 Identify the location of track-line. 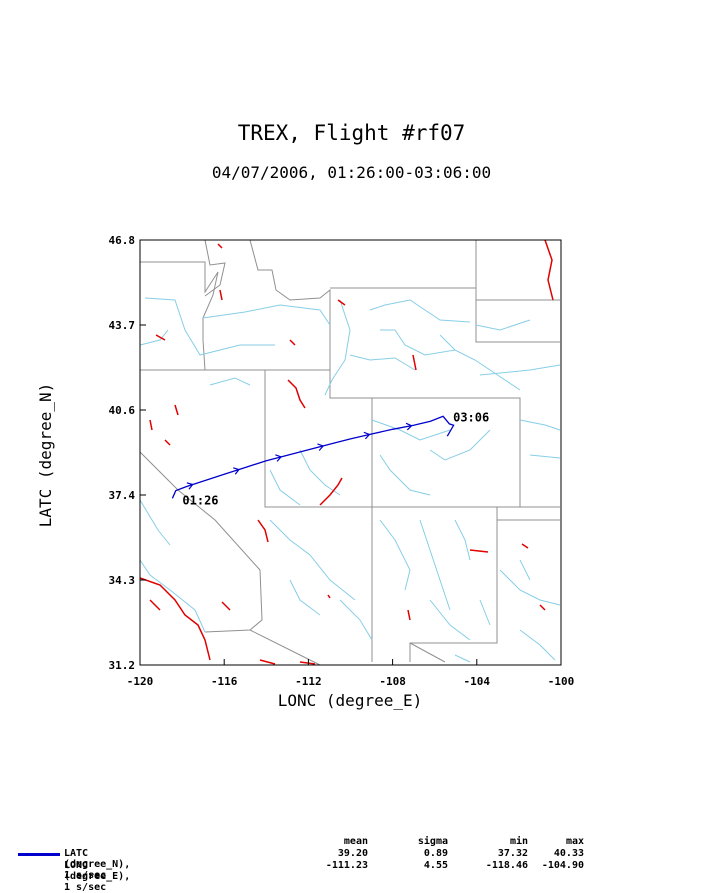
(313, 457).